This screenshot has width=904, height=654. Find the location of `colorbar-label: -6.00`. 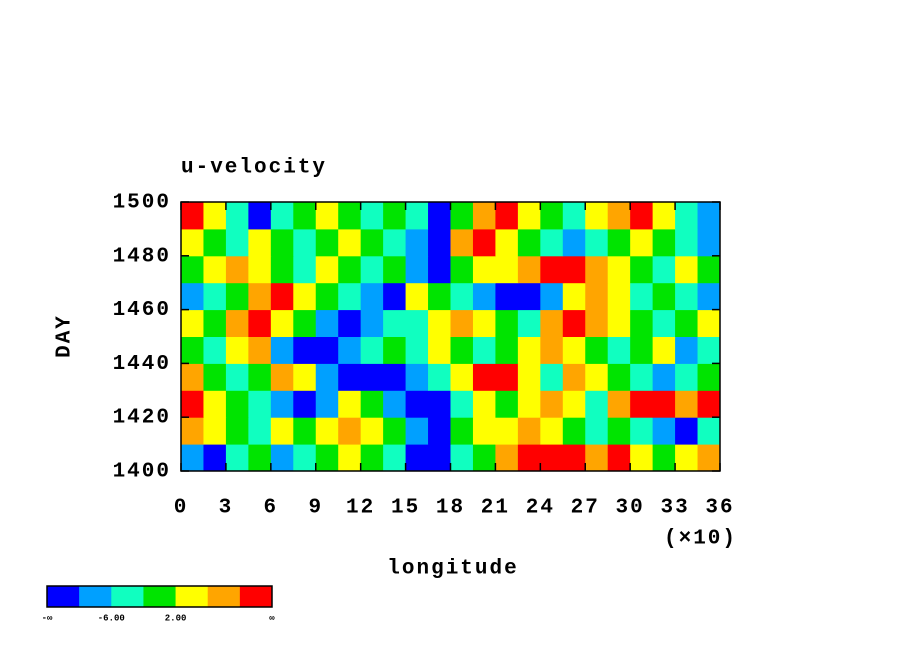

colorbar-label: -6.00 is located at coordinates (111, 618).